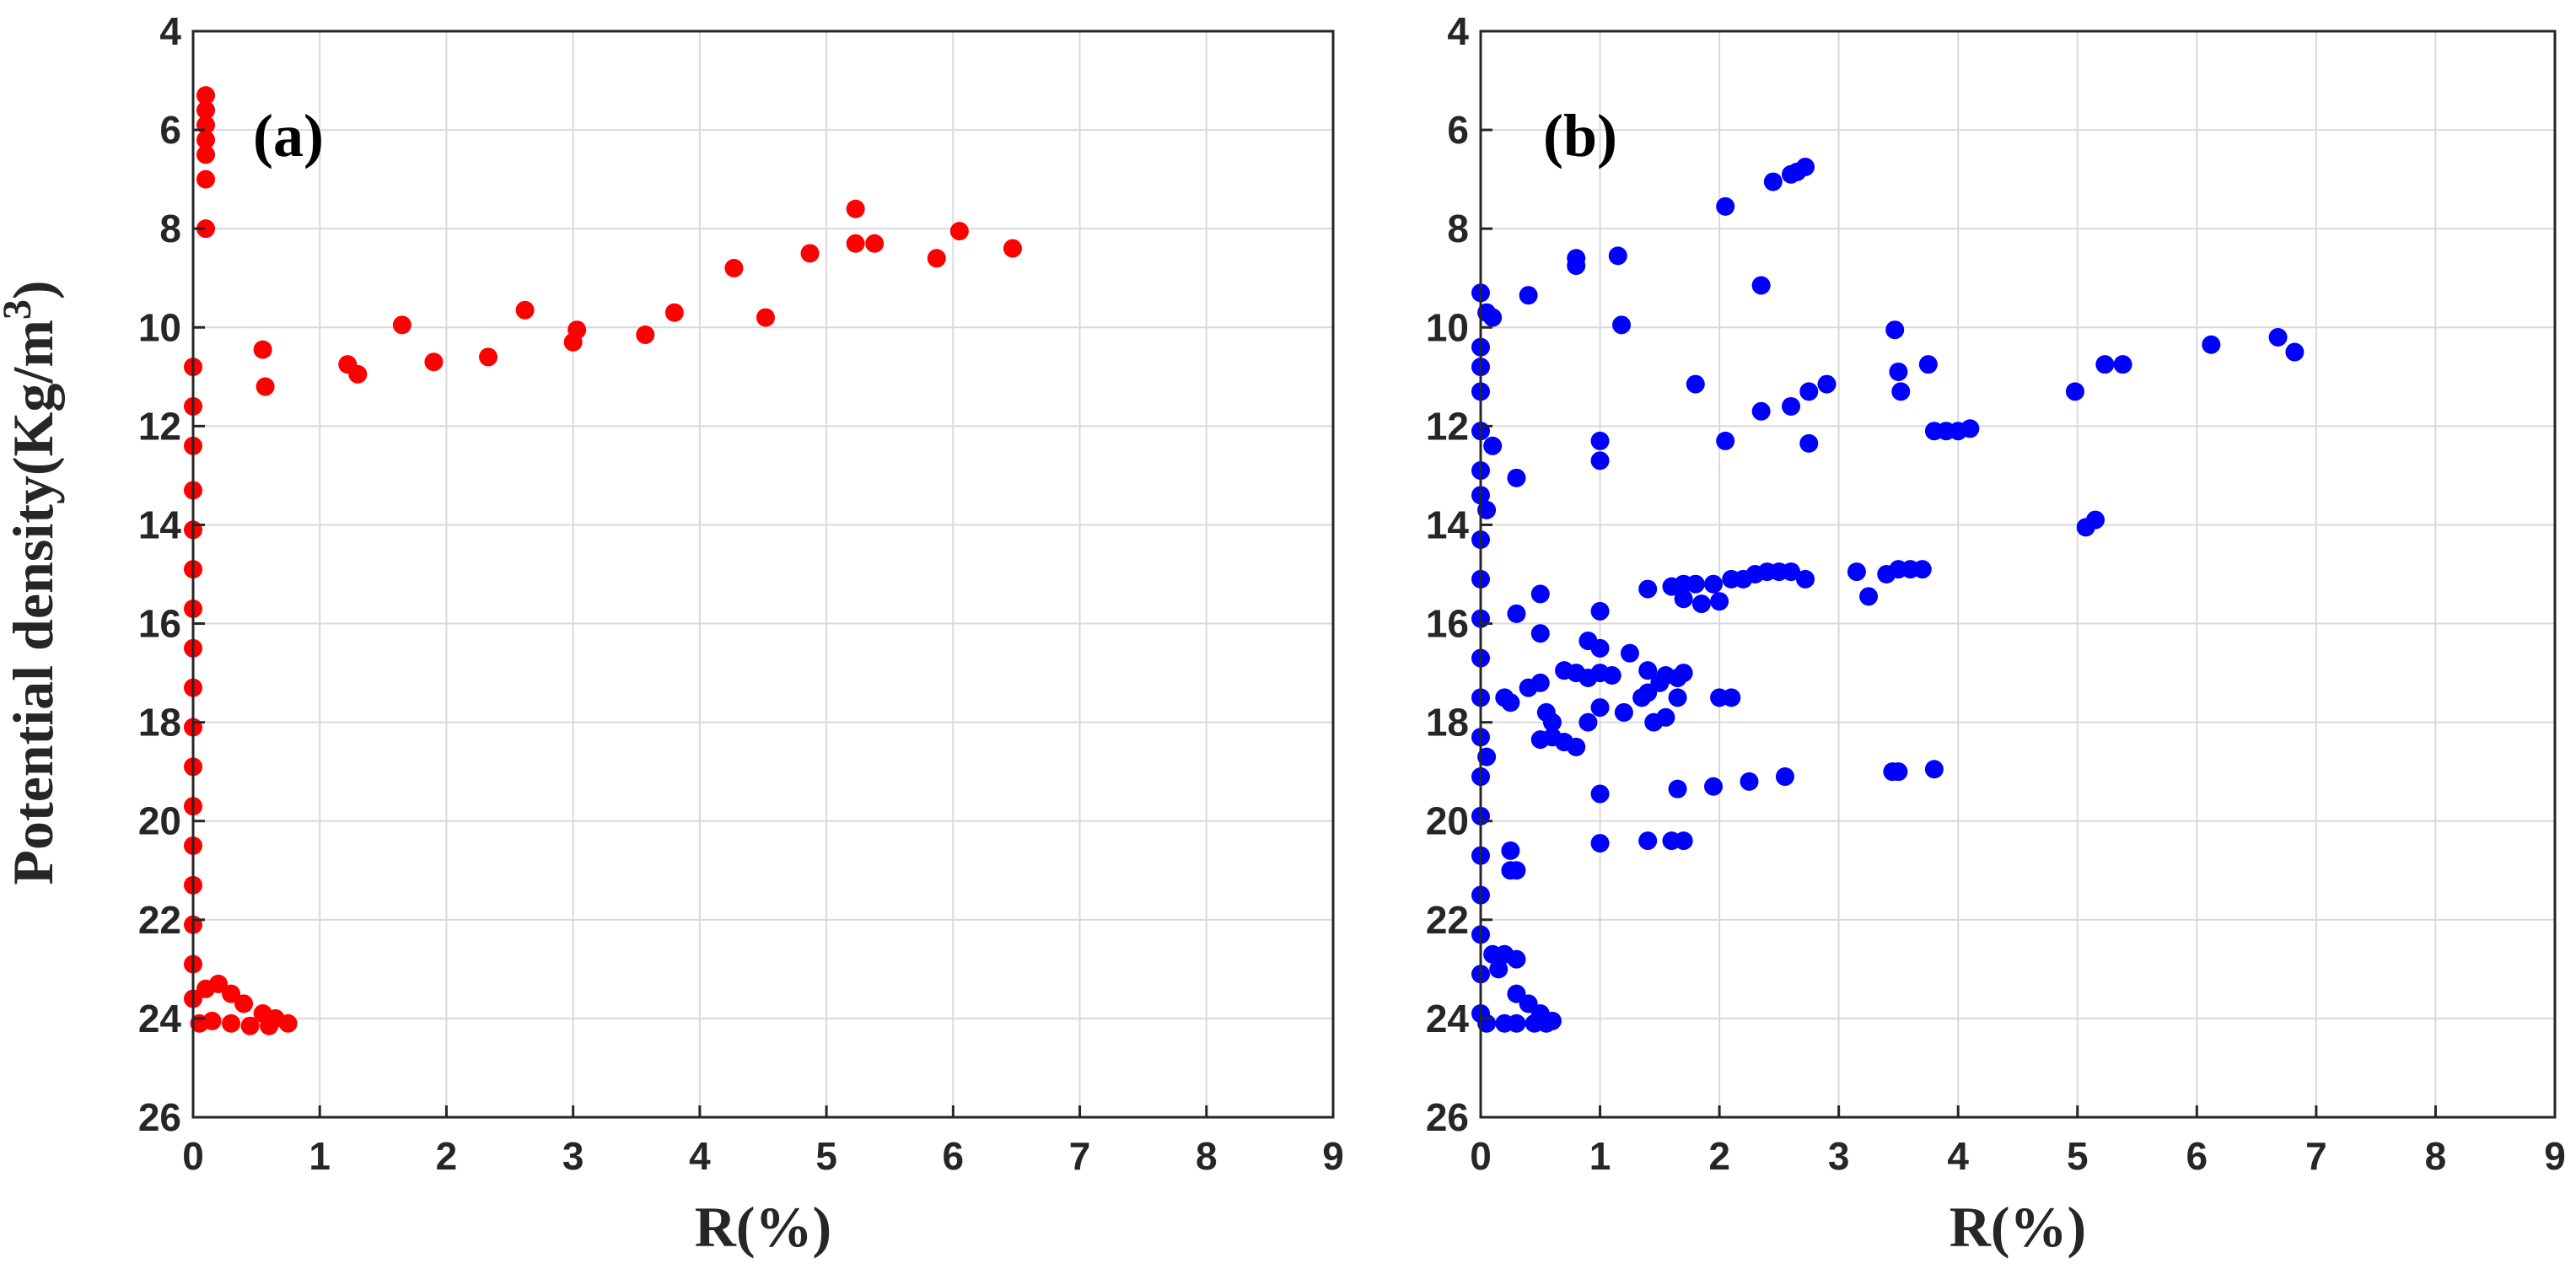 This screenshot has width=2576, height=1269. I want to click on x-tick-label: 3, so click(573, 1156).